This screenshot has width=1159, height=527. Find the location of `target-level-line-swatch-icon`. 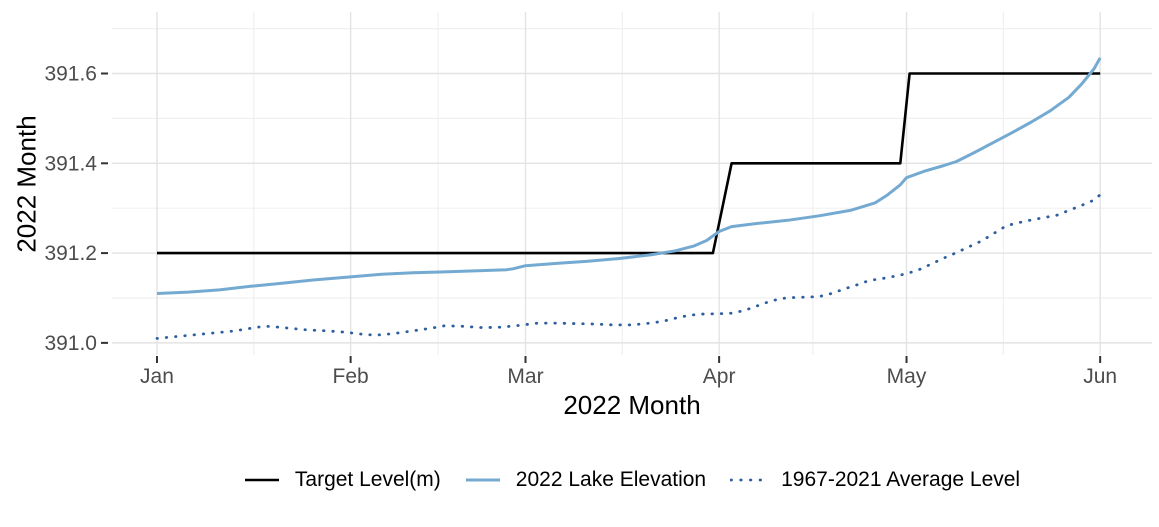

target-level-line-swatch-icon is located at coordinates (261, 480).